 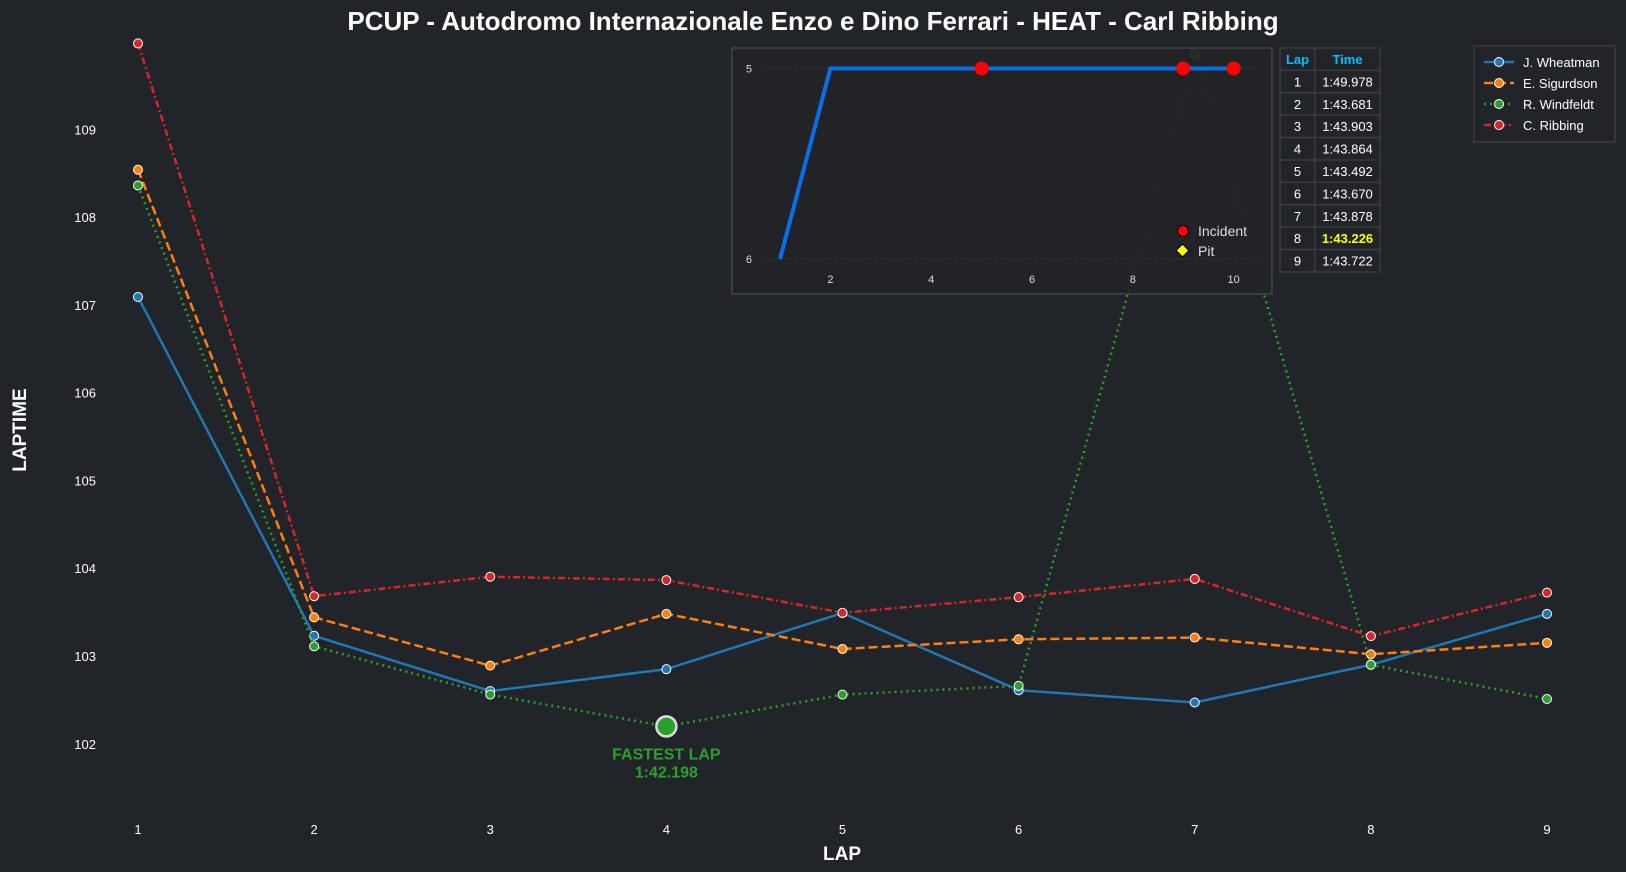 I want to click on inset-y-tick-label: 5, so click(x=749, y=70).